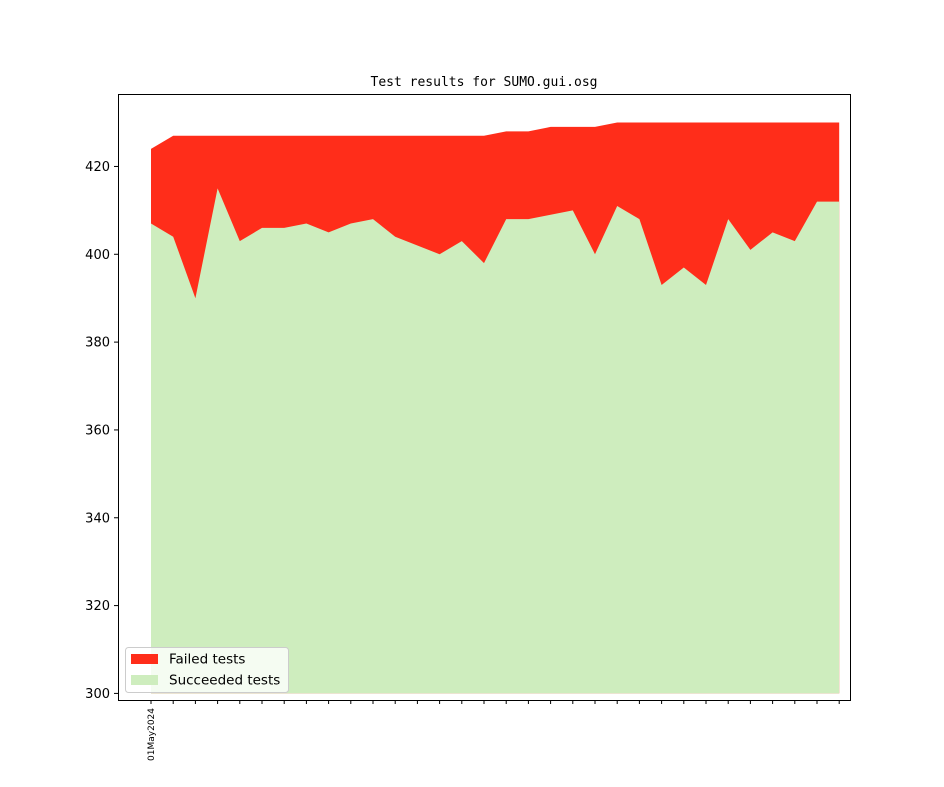  Describe the element at coordinates (224, 681) in the screenshot. I see `legend-label: Succeeded tests` at that location.